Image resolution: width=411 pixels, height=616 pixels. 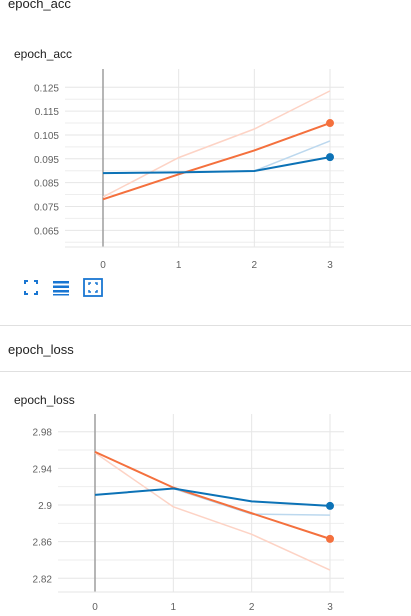 I want to click on chart-title-acc: epoch_acc, so click(x=43, y=54).